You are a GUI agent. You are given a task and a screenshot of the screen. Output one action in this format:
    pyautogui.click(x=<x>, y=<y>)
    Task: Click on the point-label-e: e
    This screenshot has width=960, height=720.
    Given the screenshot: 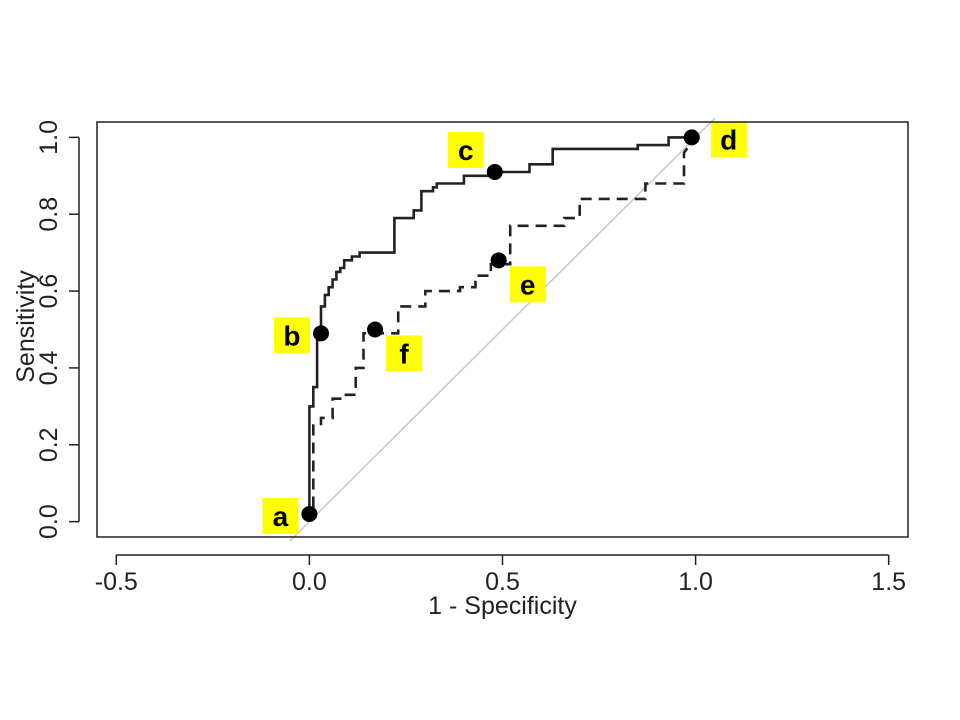 What is the action you would take?
    pyautogui.click(x=528, y=284)
    